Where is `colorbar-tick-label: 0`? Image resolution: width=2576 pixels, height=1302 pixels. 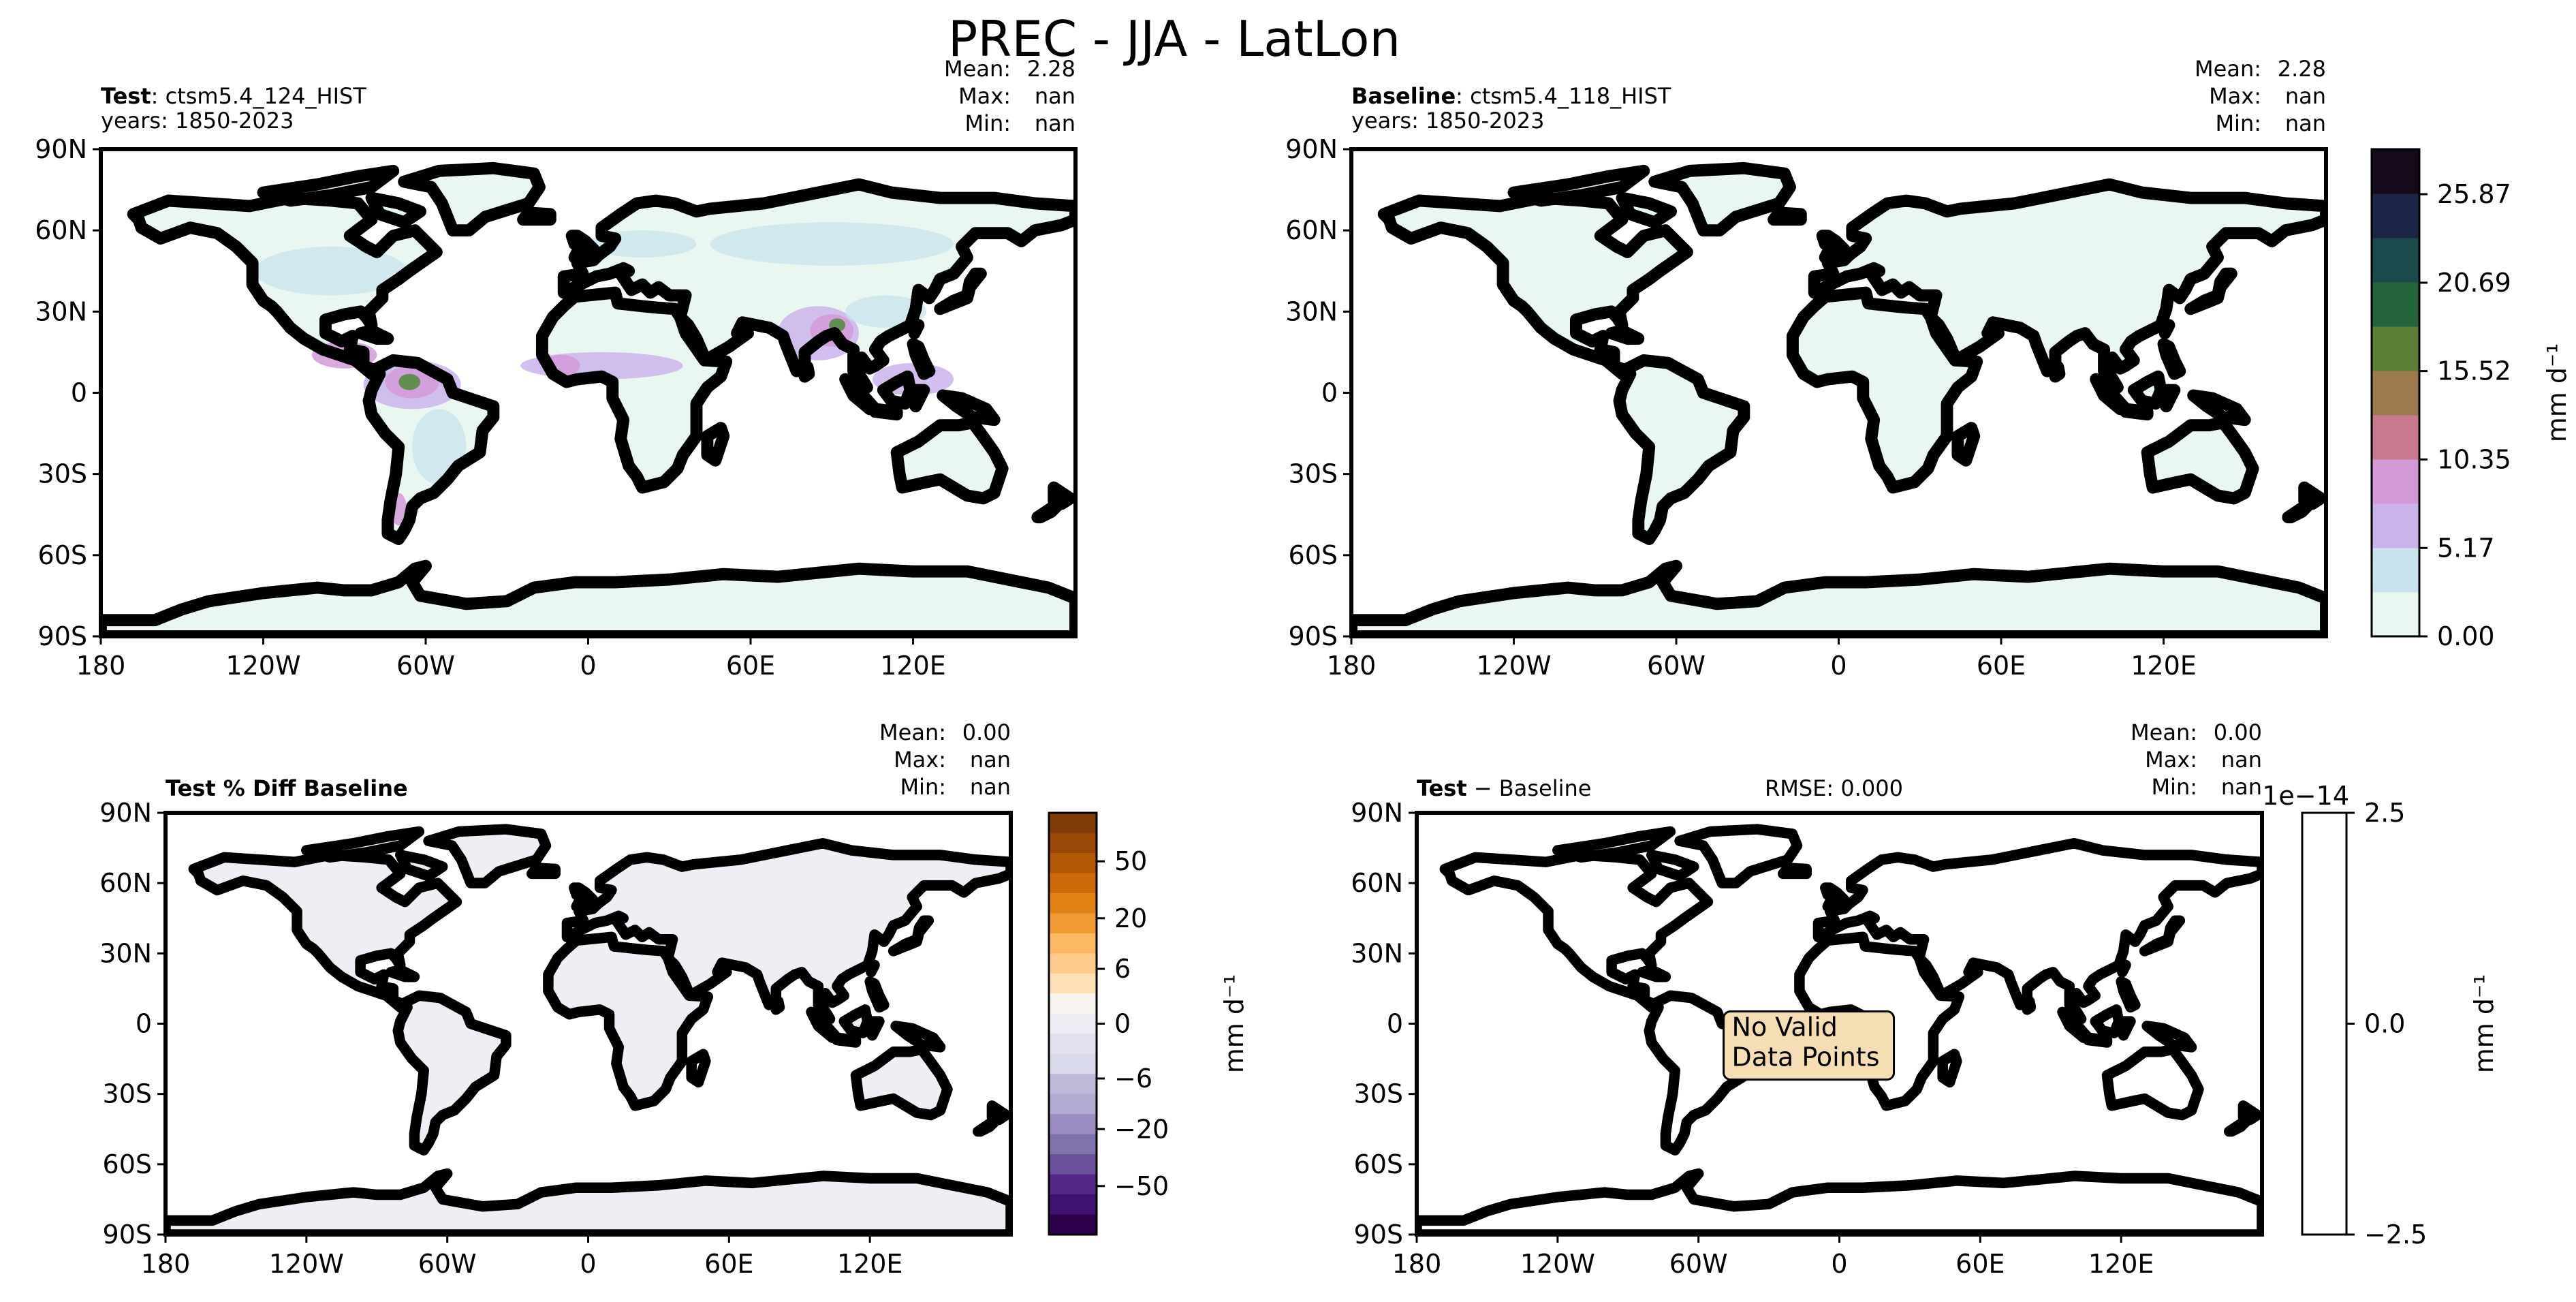 colorbar-tick-label: 0 is located at coordinates (1122, 1024).